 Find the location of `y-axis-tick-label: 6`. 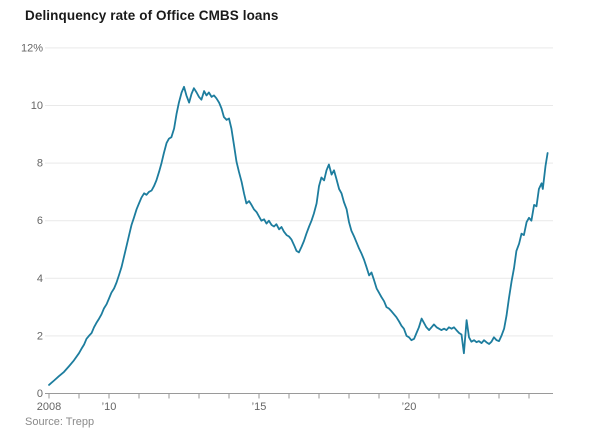

y-axis-tick-label: 6 is located at coordinates (40, 221).